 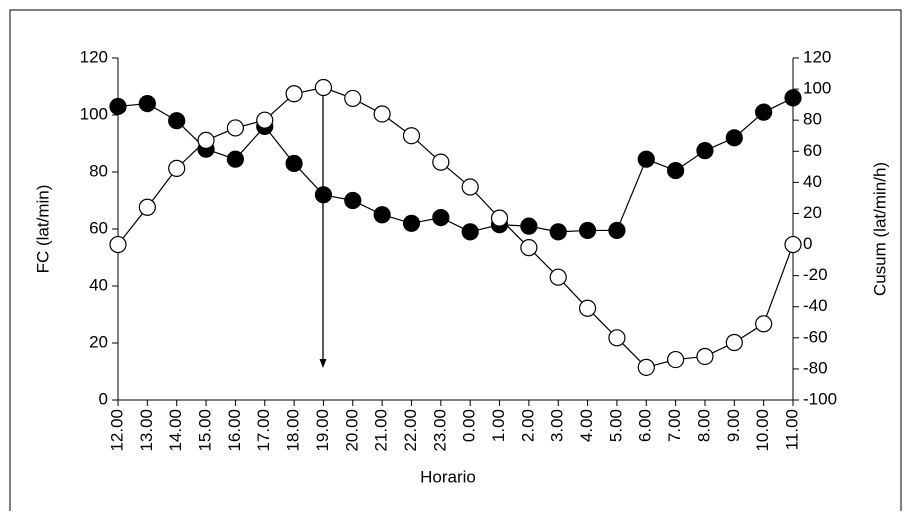 What do you see at coordinates (498, 425) in the screenshot?
I see `x-tick-label: 1.00` at bounding box center [498, 425].